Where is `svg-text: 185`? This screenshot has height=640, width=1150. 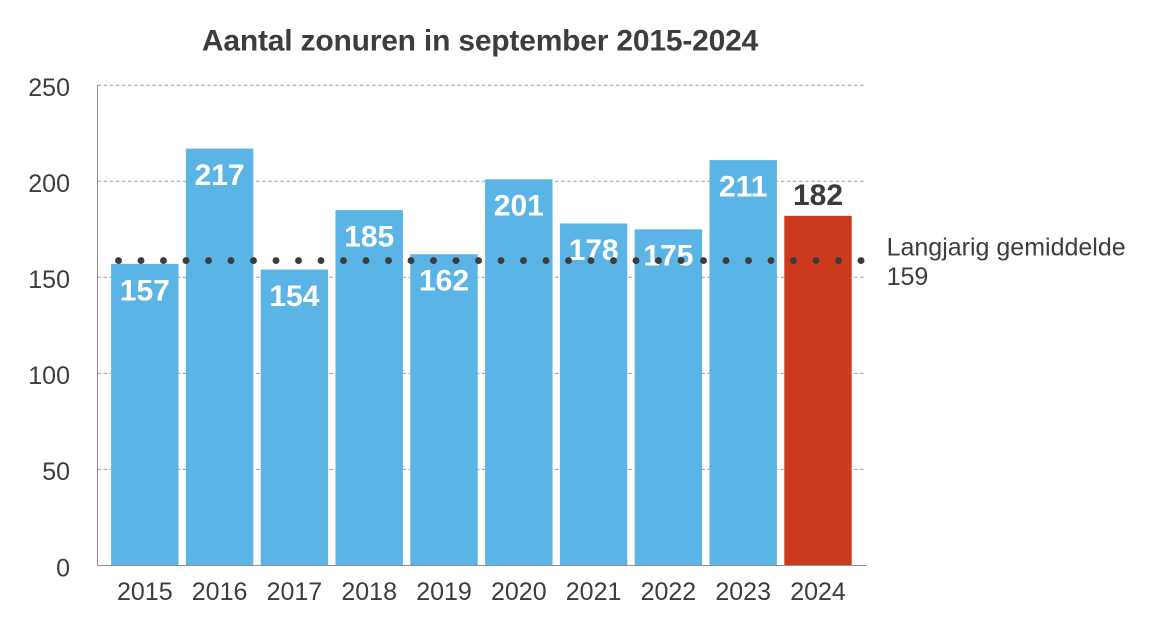 svg-text: 185 is located at coordinates (369, 237).